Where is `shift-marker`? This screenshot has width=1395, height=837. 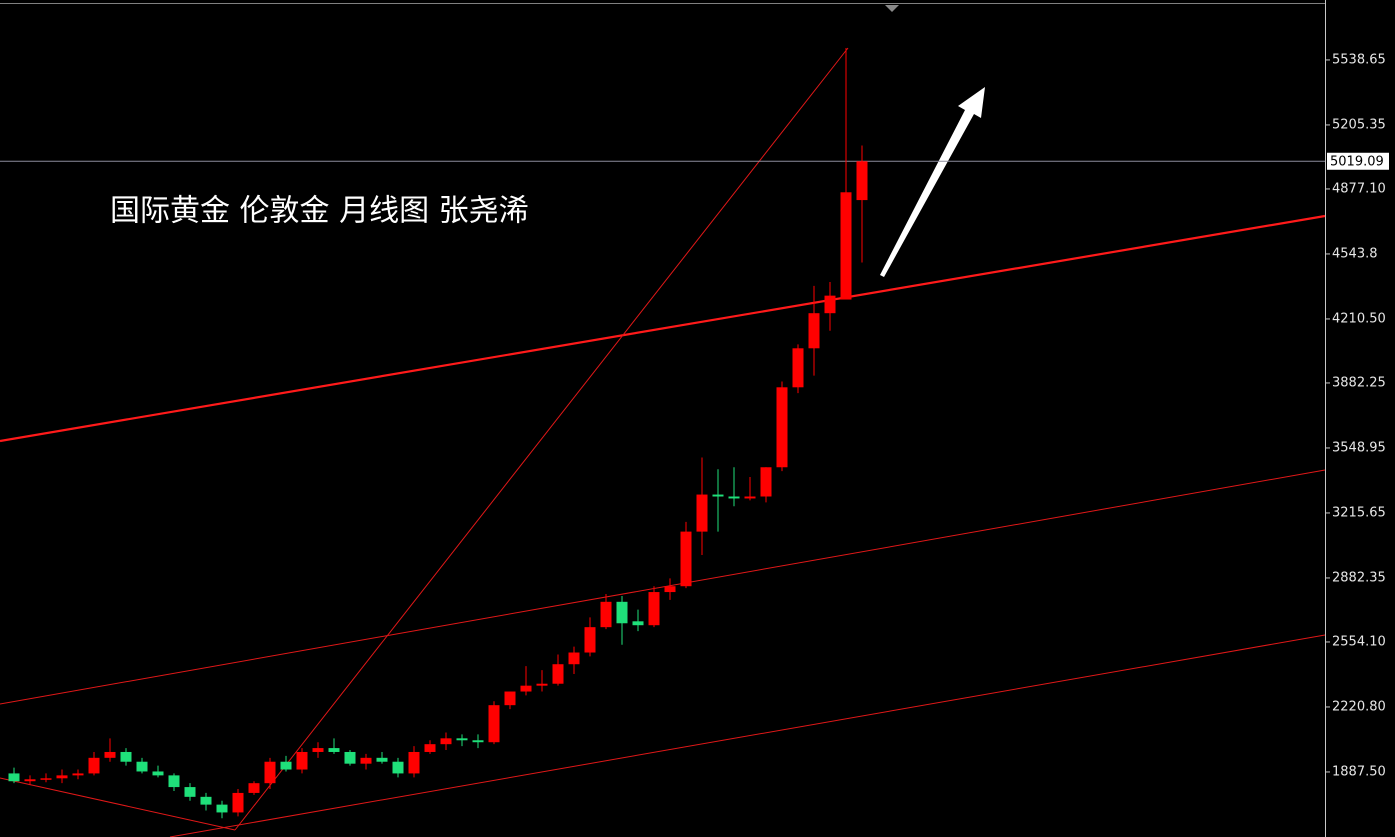 shift-marker is located at coordinates (892, 8).